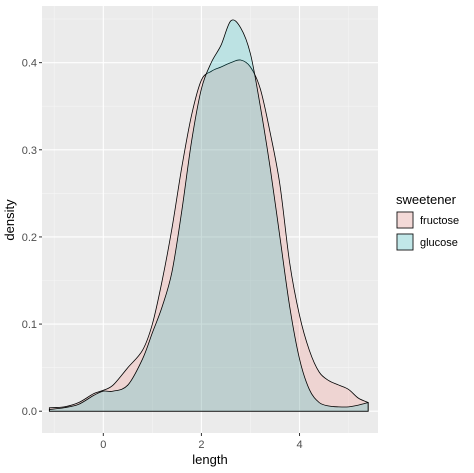  Describe the element at coordinates (299, 445) in the screenshot. I see `x-tick-label: 4` at that location.